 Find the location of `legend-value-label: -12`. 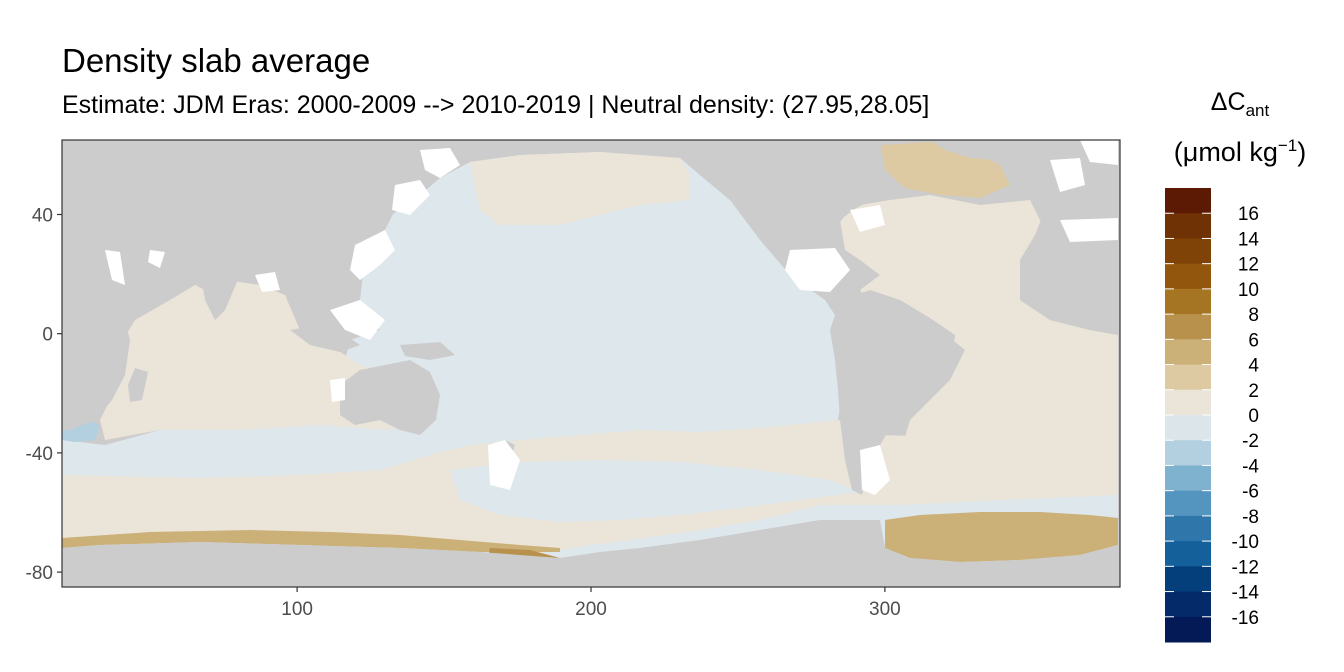

legend-value-label: -12 is located at coordinates (1245, 567).